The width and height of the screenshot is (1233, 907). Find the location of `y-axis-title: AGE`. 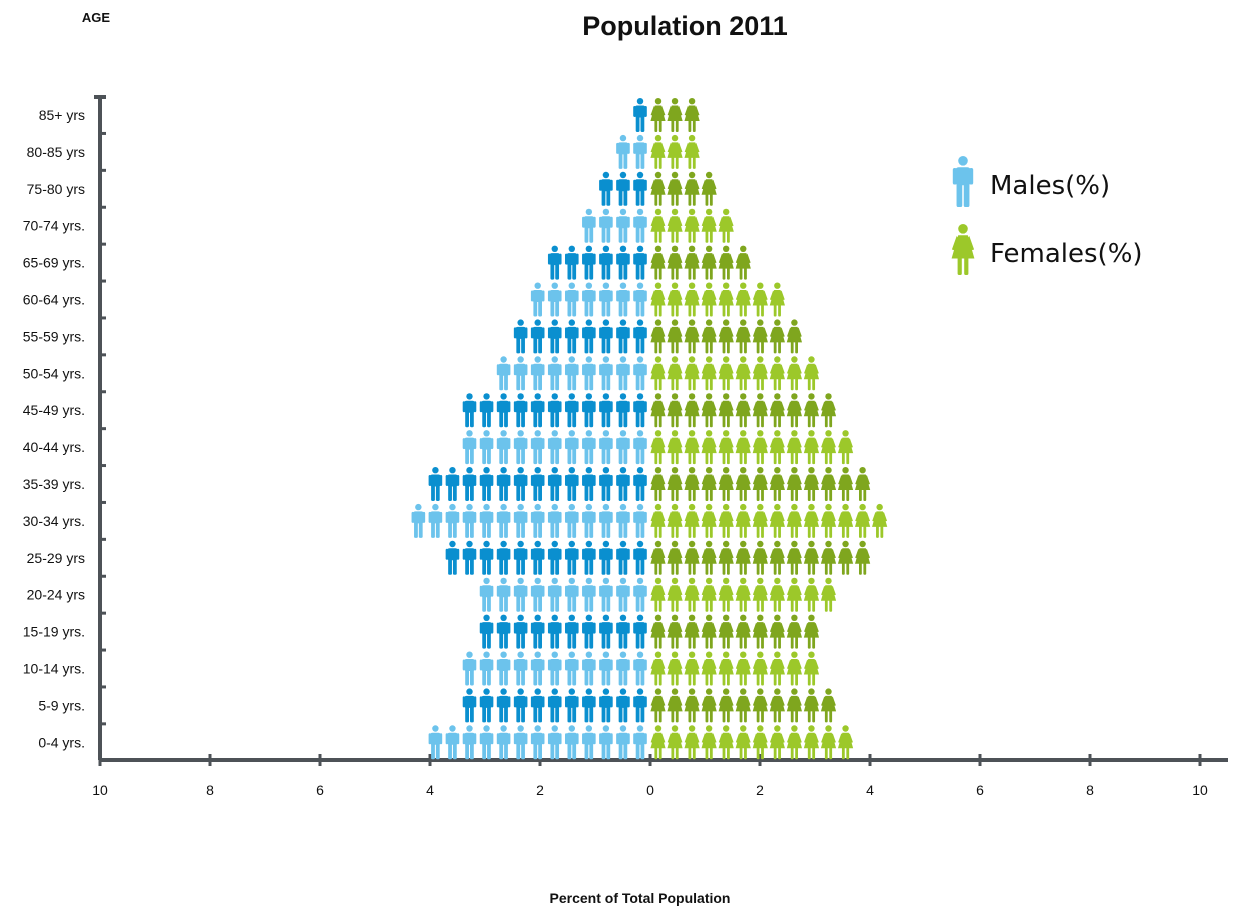

y-axis-title: AGE is located at coordinates (96, 17).